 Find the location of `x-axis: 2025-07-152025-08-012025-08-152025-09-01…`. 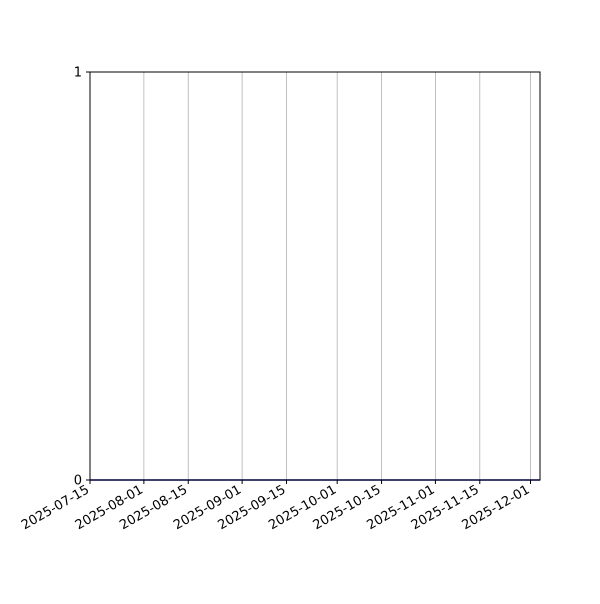

x-axis: 2025-07-152025-08-012025-08-152025-09-01… is located at coordinates (275, 506).